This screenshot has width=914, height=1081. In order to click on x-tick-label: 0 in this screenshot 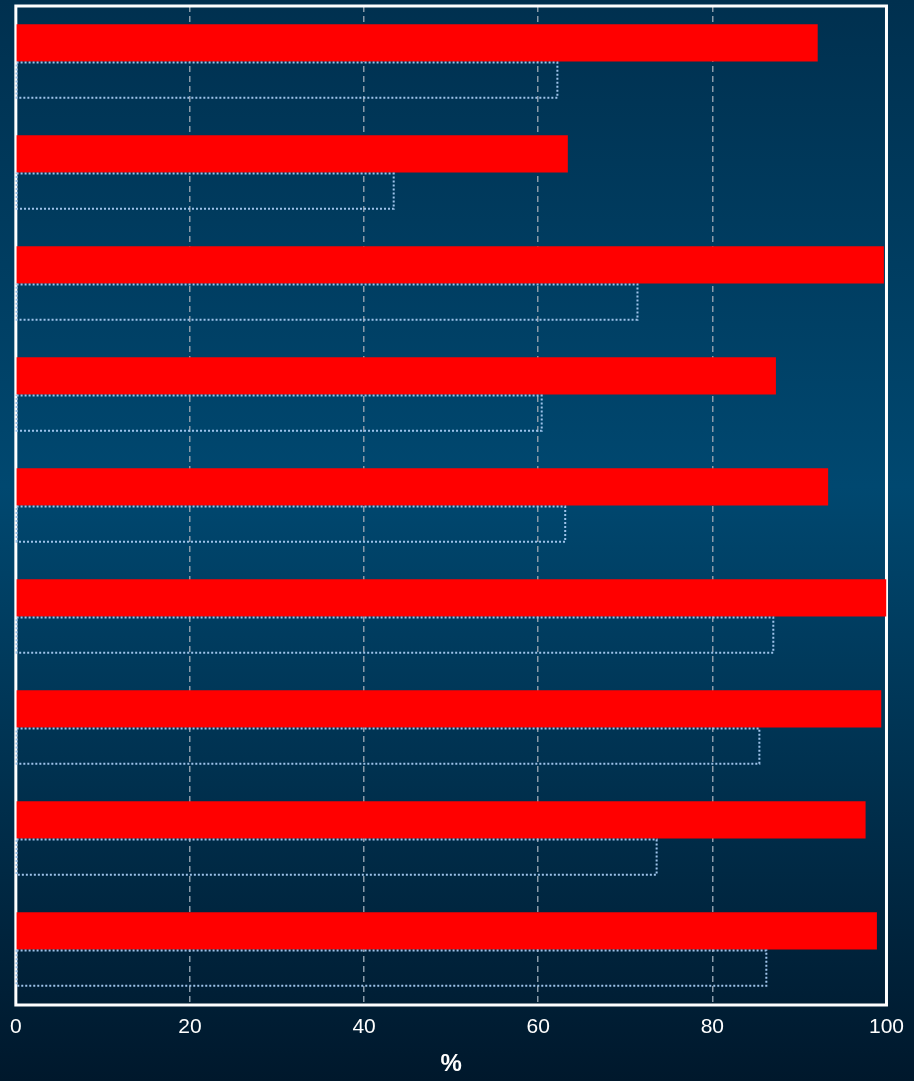, I will do `click(16, 1026)`.